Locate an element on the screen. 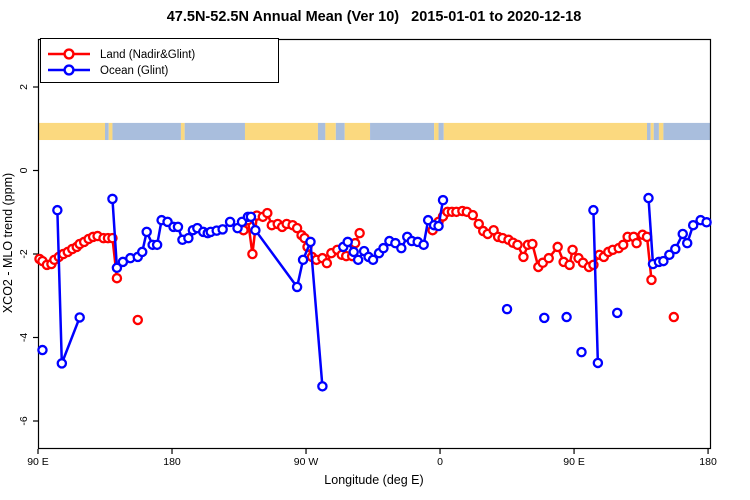 This screenshot has width=750, height=500. y-tick-label: 2 is located at coordinates (24, 87).